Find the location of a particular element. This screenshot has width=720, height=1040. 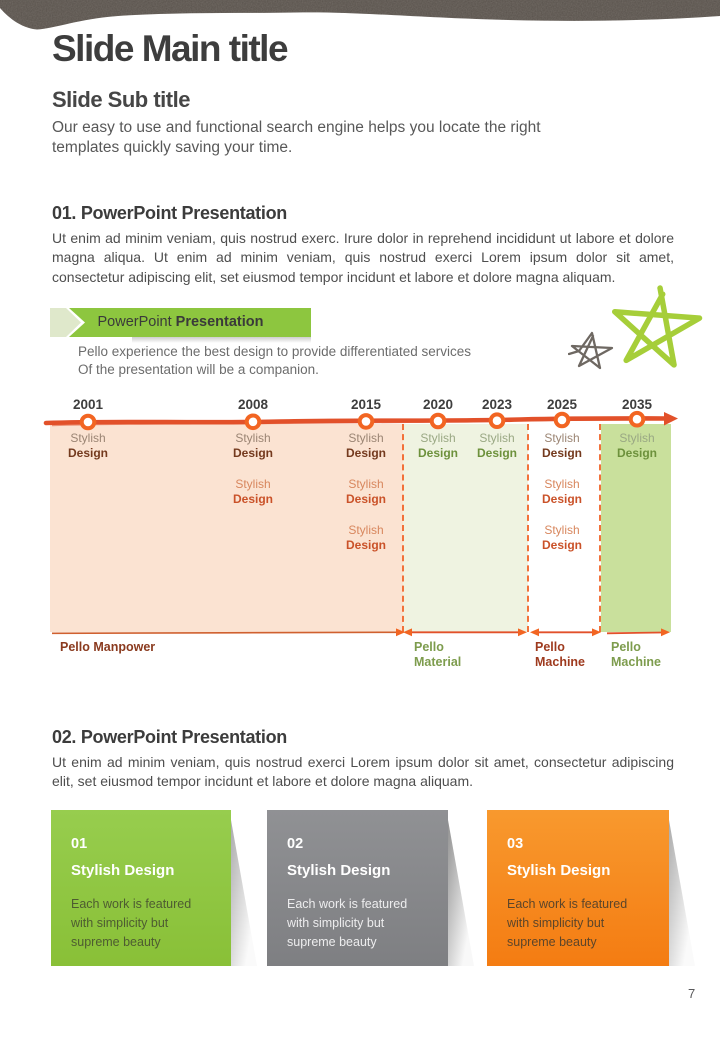

timeline-band-material is located at coordinates (465, 528).